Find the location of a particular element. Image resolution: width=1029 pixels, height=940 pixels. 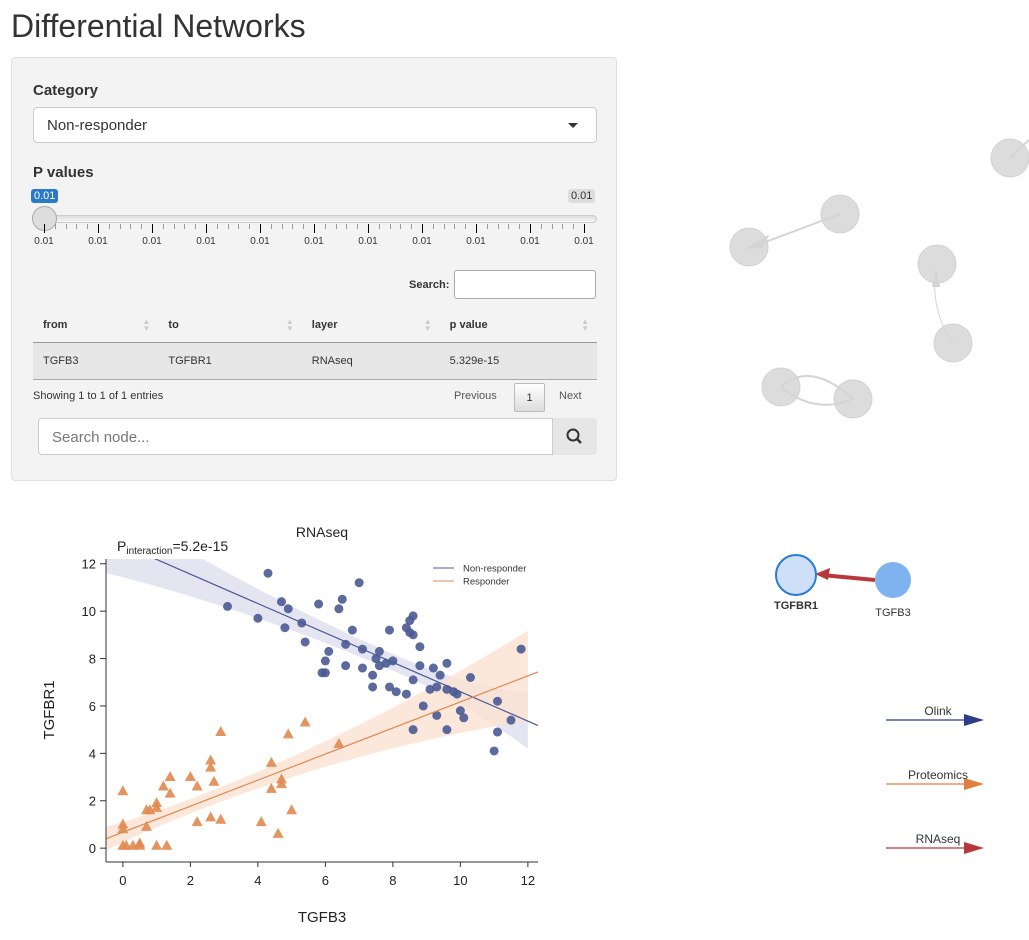

annotation-p: P is located at coordinates (121, 546).